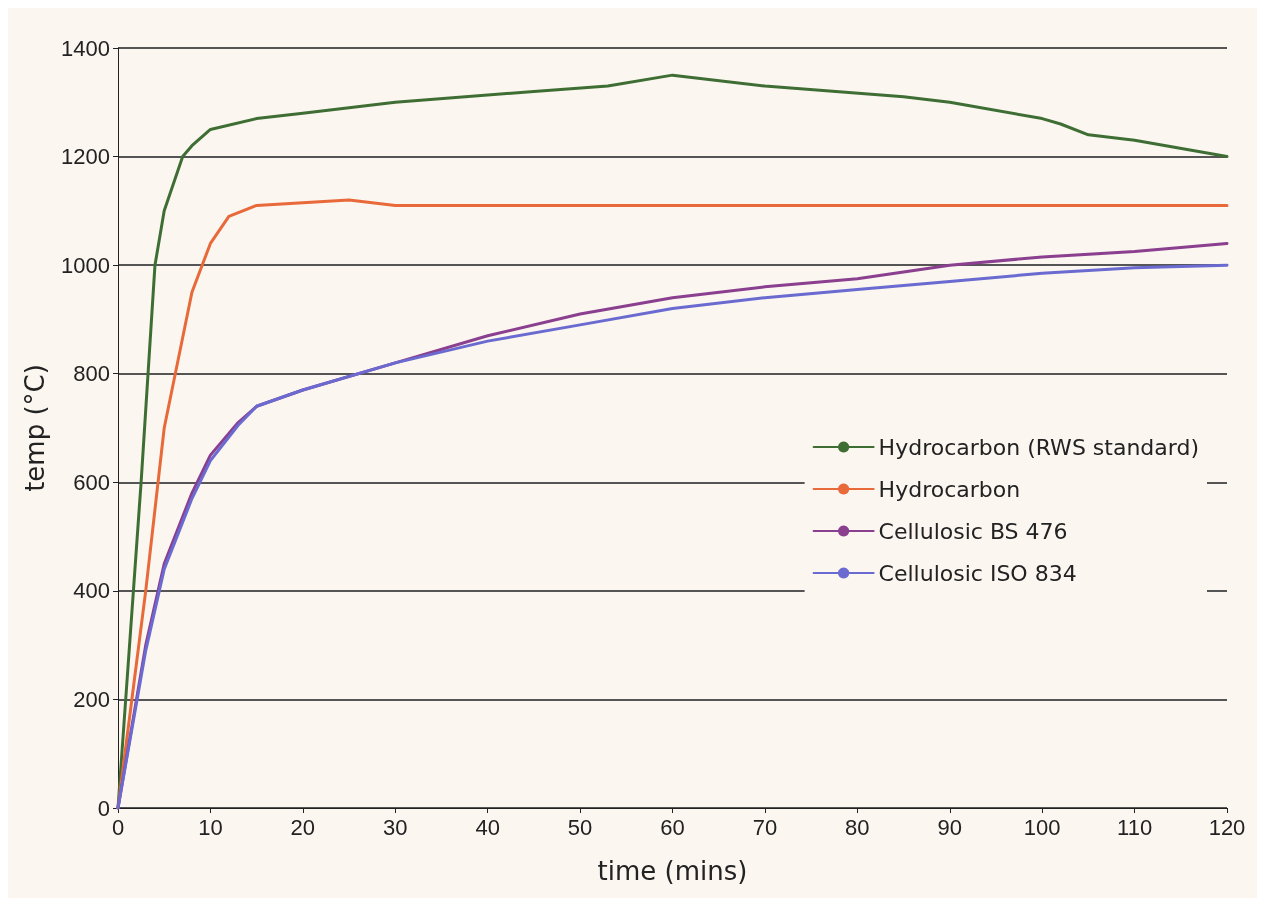 The width and height of the screenshot is (1265, 910). Describe the element at coordinates (1227, 827) in the screenshot. I see `x-tick-label: 120` at that location.